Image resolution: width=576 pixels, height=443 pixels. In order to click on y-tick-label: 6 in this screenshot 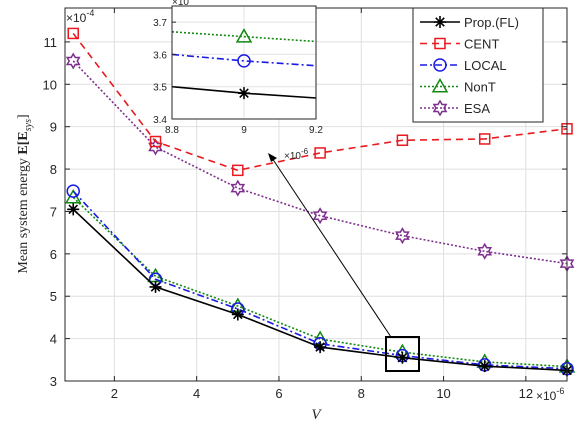, I will do `click(53, 254)`.